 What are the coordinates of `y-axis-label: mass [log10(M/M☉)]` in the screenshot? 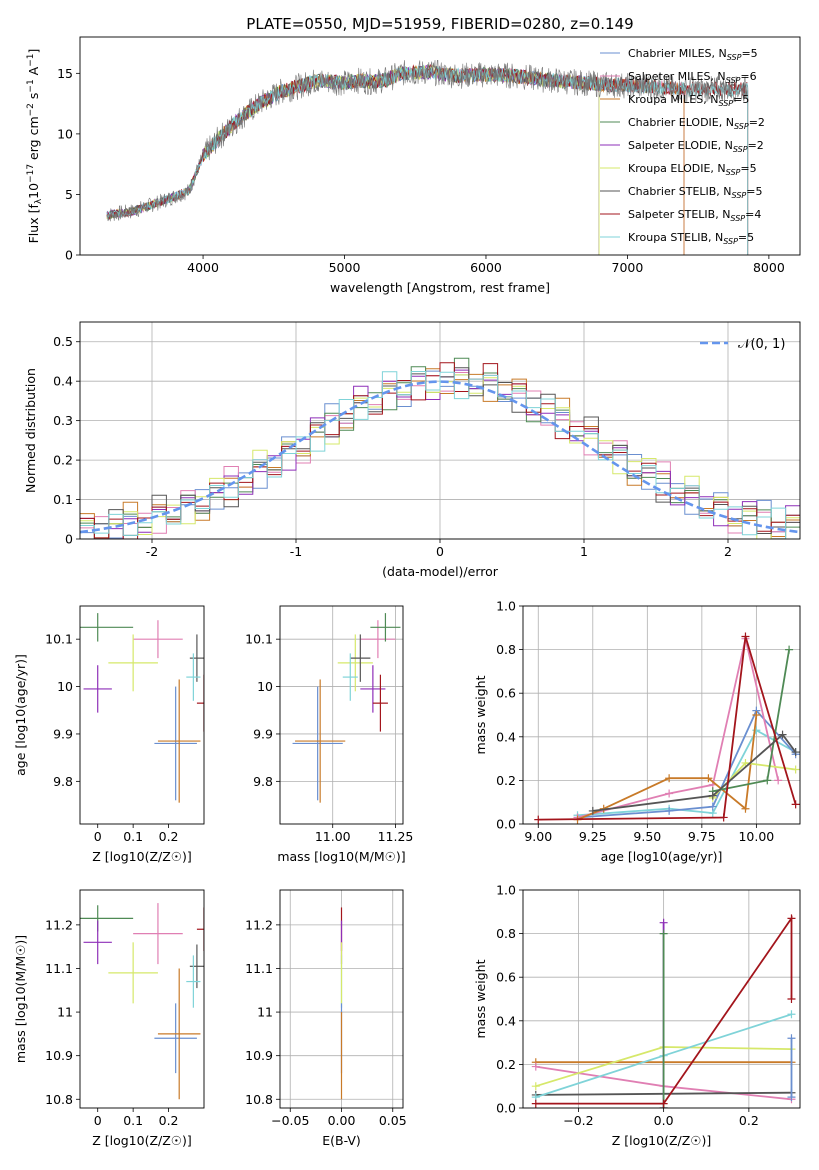 It's located at (20, 999).